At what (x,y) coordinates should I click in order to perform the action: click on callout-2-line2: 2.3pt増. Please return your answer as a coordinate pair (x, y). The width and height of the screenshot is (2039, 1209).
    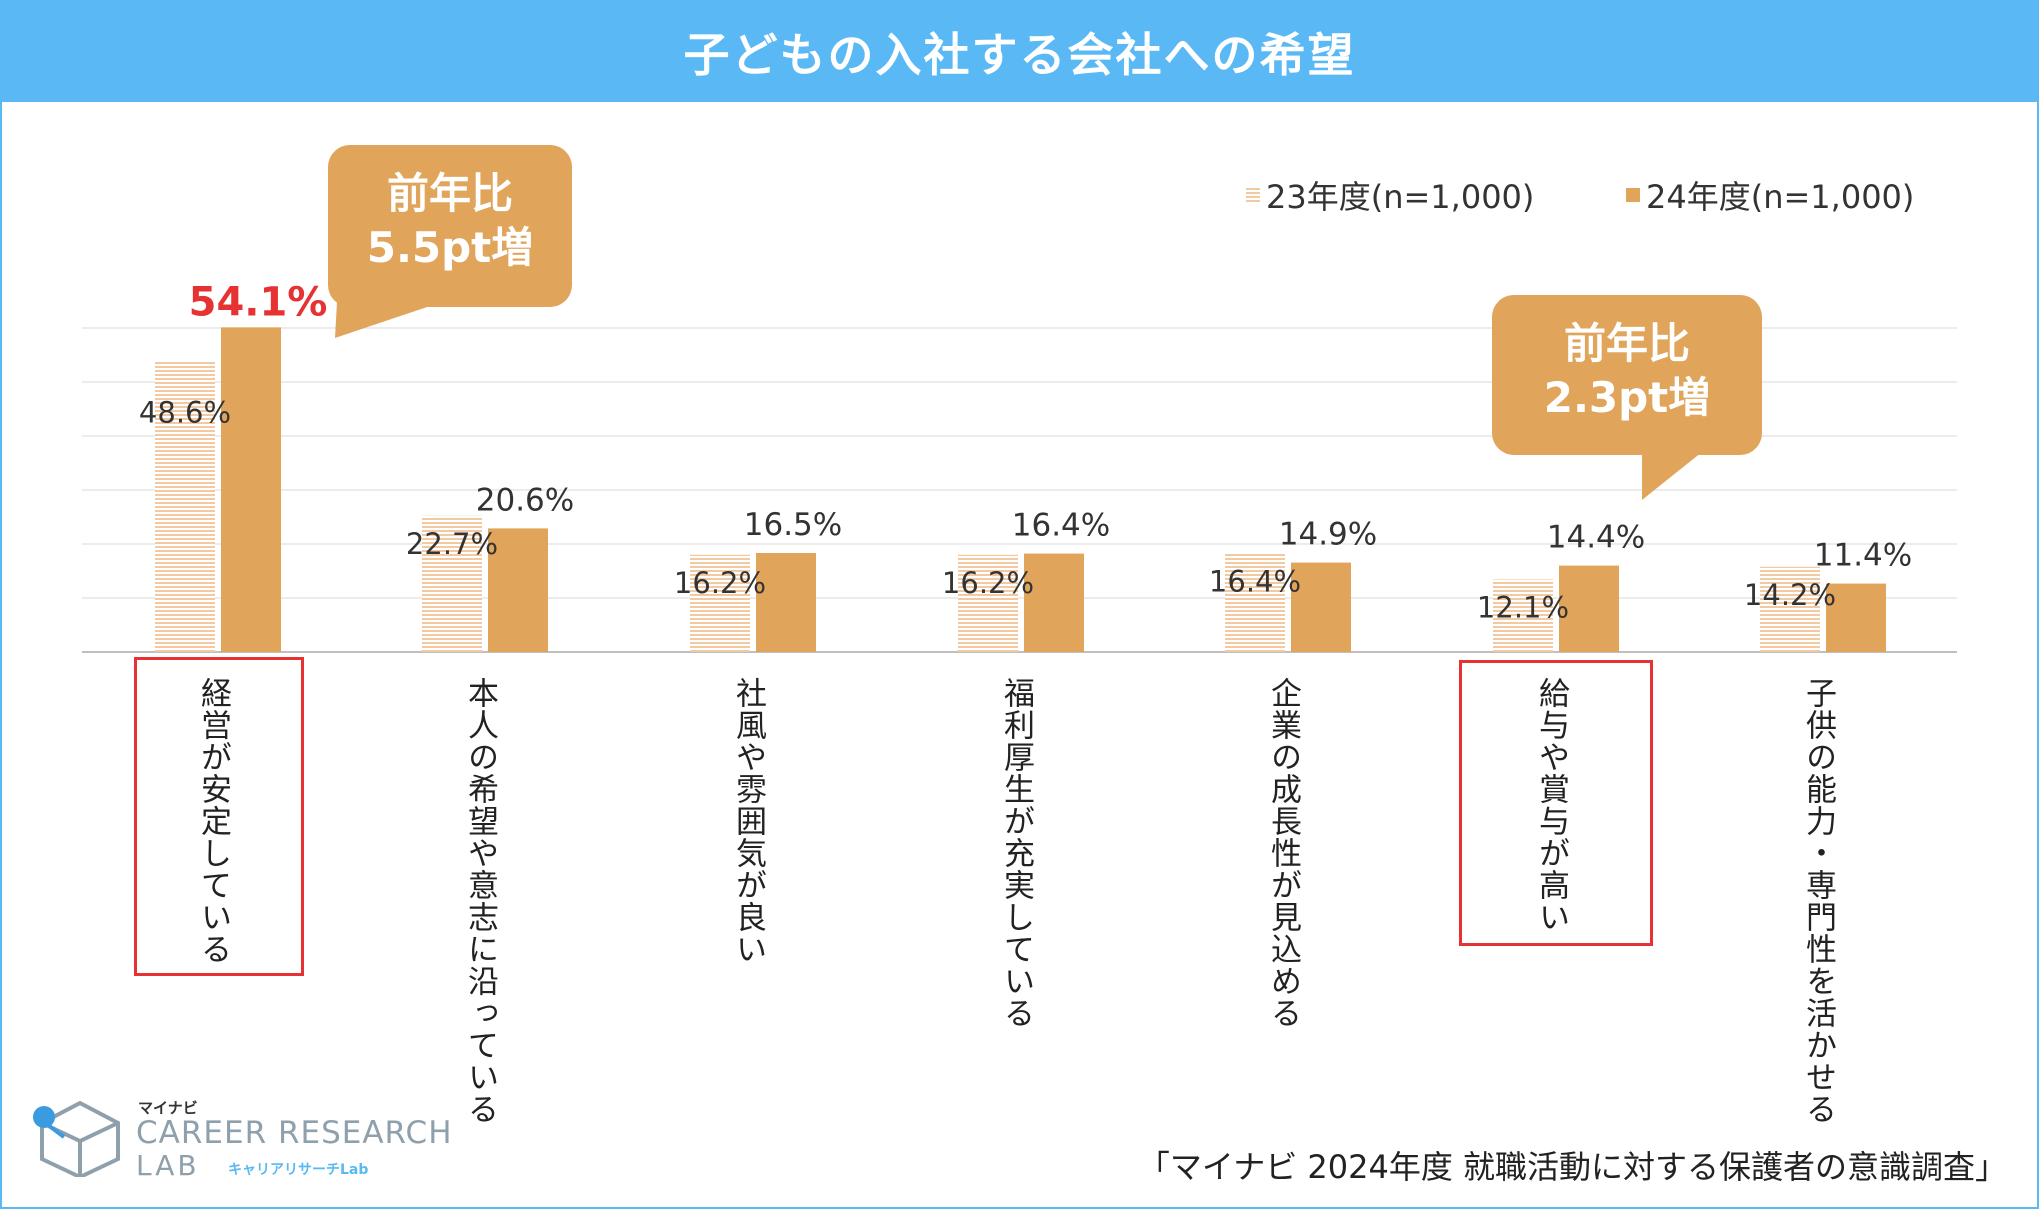
    Looking at the image, I should click on (1627, 397).